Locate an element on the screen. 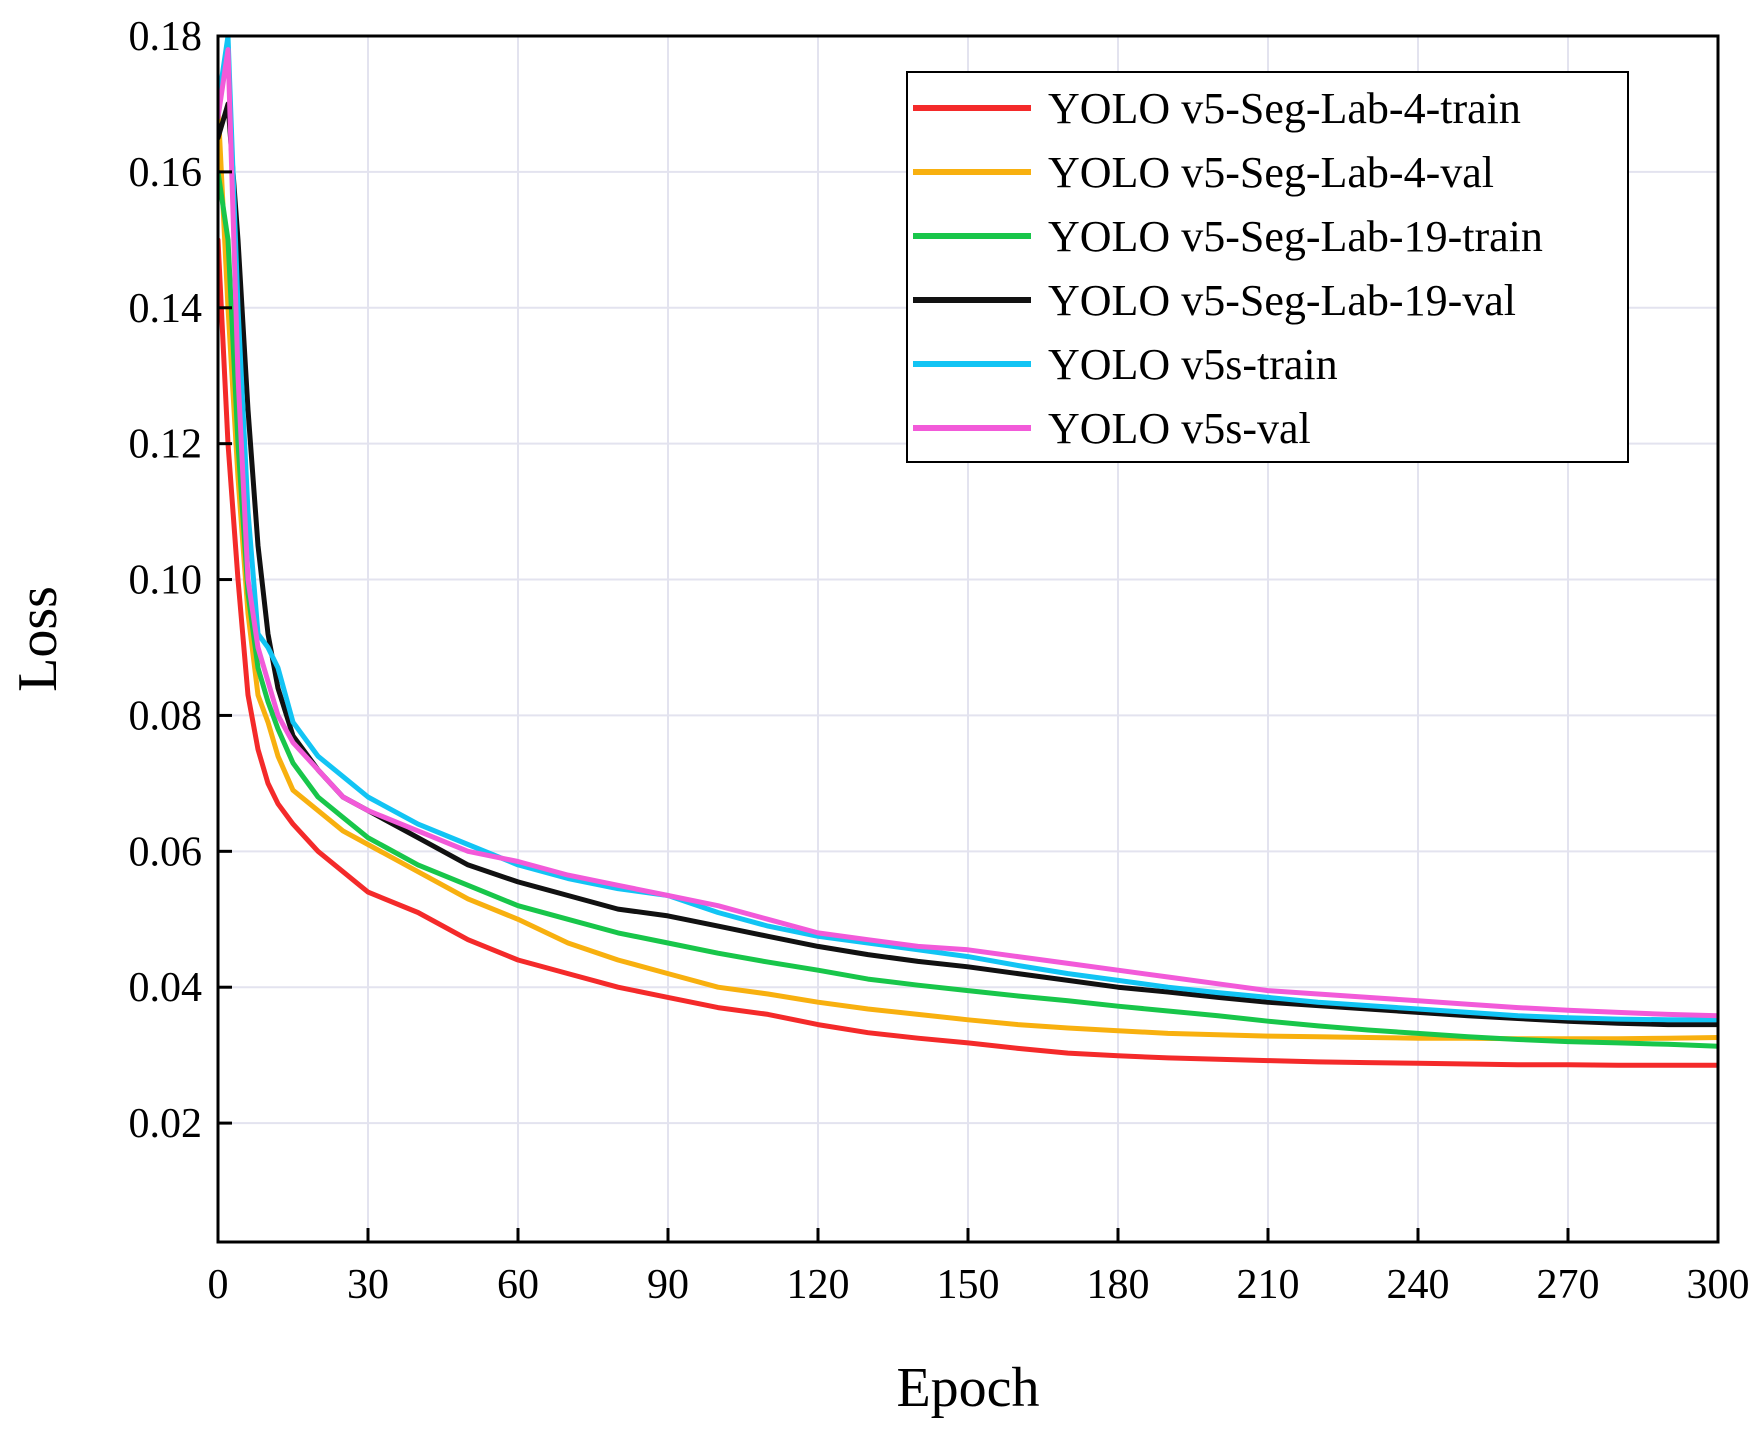 The width and height of the screenshot is (1764, 1439). y-axis-title: Loss is located at coordinates (38, 639).